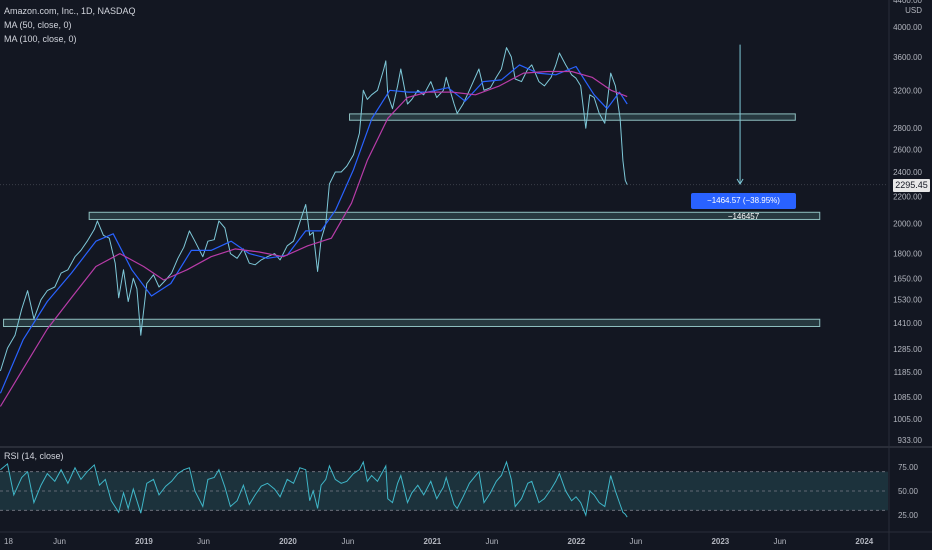 The width and height of the screenshot is (932, 550). I want to click on price-tick-label: 2600.00, so click(907, 149).